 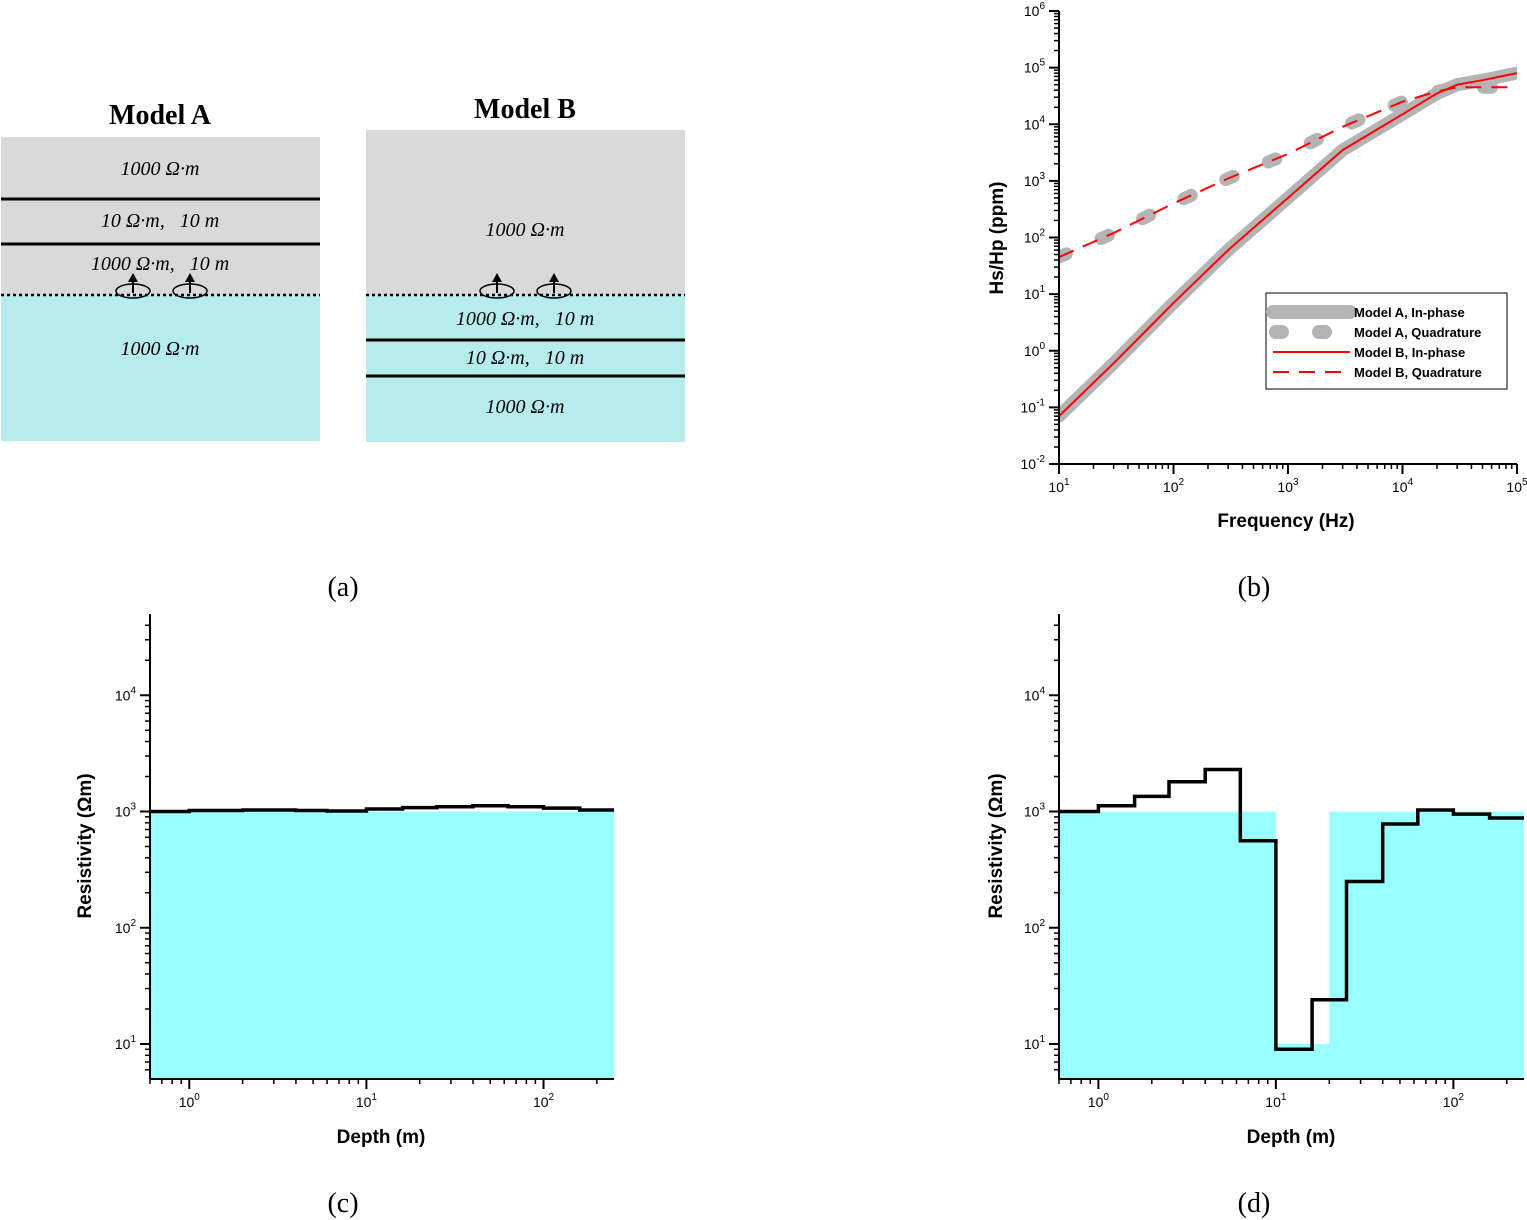 What do you see at coordinates (1409, 312) in the screenshot?
I see `legend-label-model-a-in-phase: Model A, In-phase` at bounding box center [1409, 312].